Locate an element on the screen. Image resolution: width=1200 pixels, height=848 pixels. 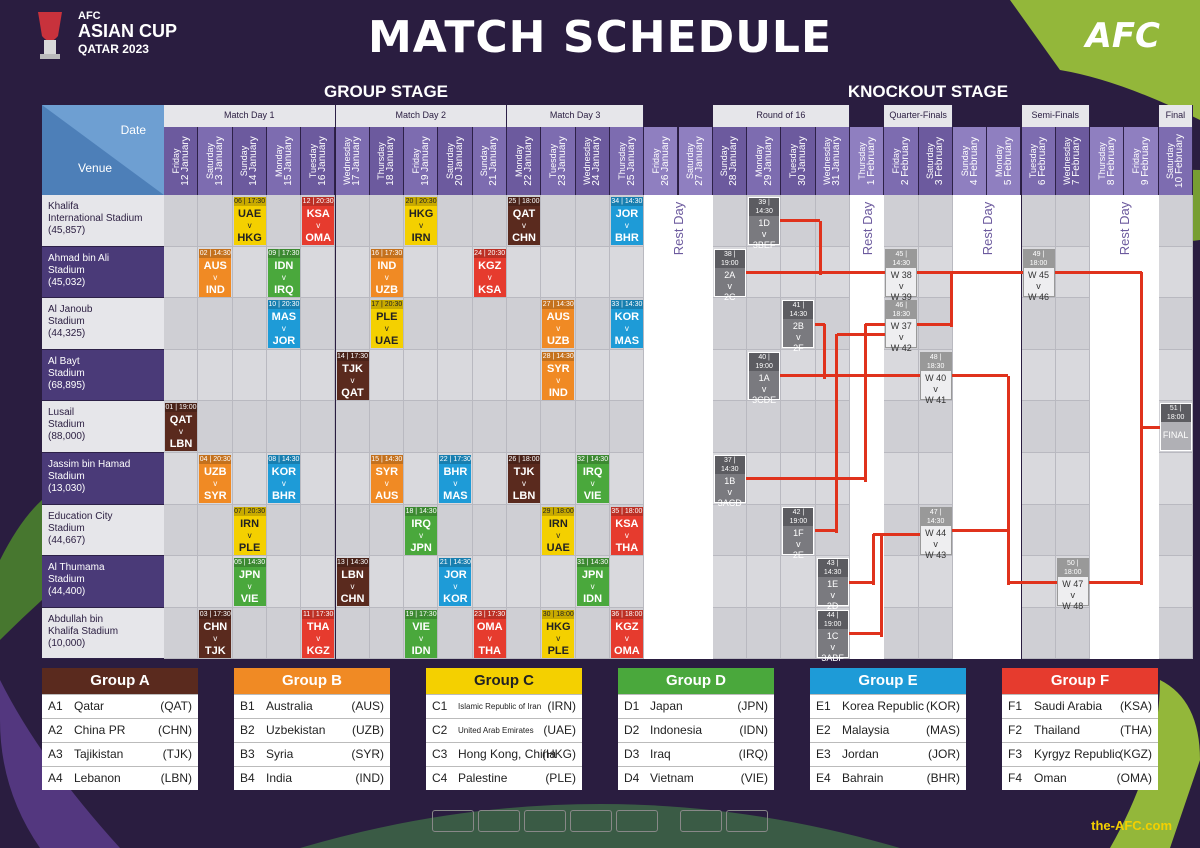
knockout-card: 38 | 19:00 2A v 2C is located at coordinates (729, 275).